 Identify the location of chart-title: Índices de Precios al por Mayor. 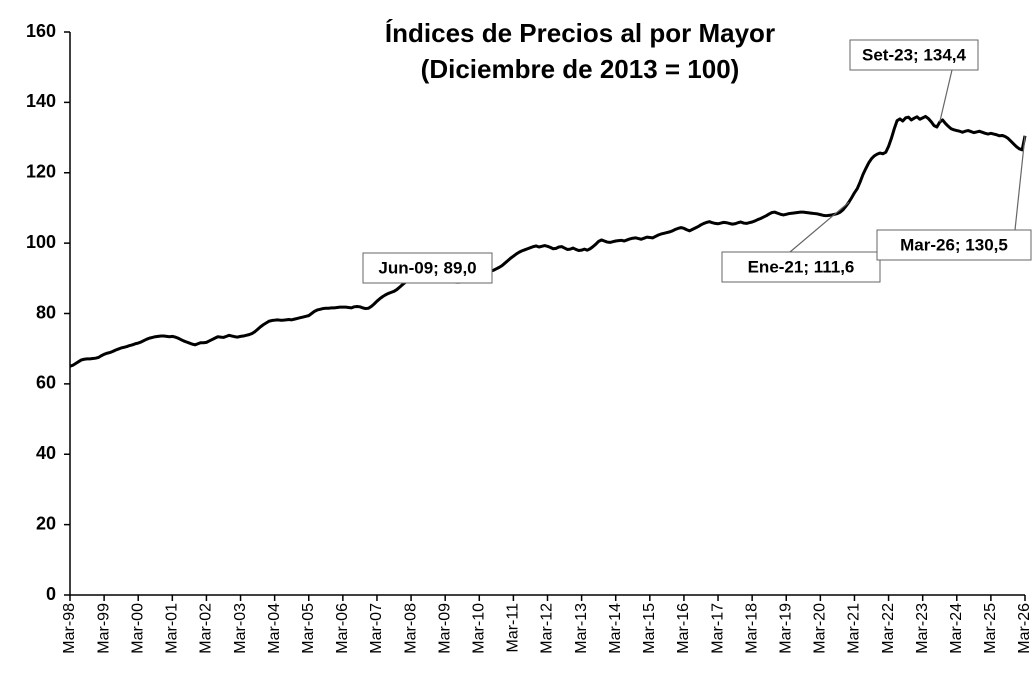
(580, 33).